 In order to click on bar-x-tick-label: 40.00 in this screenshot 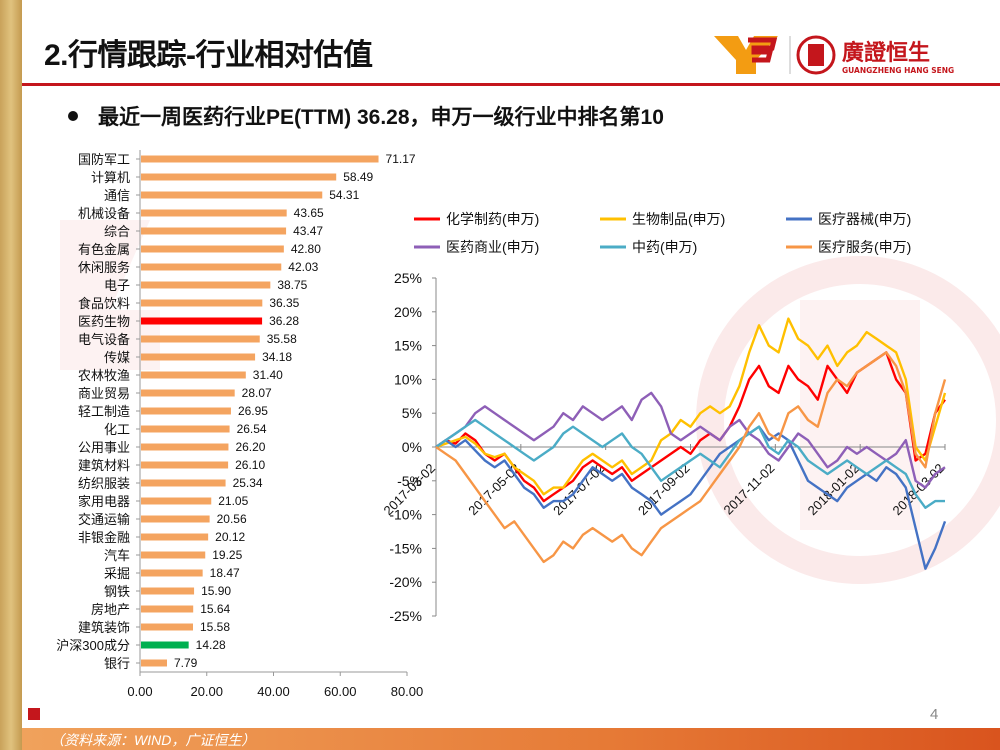, I will do `click(273, 691)`.